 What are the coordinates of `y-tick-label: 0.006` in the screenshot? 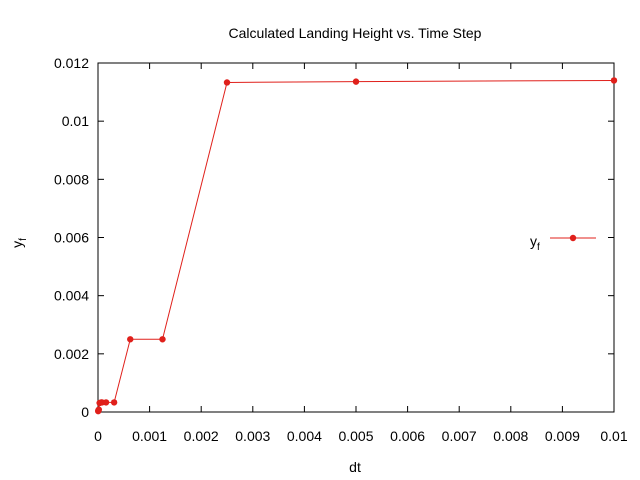 It's located at (71, 238).